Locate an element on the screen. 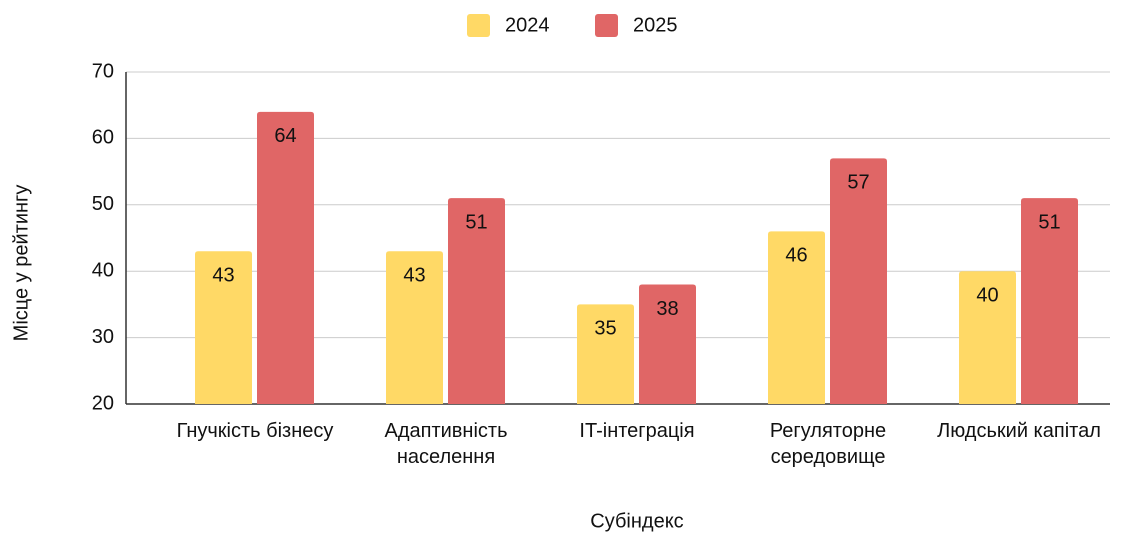 Image resolution: width=1134 pixels, height=533 pixels. legend-label: 2025 is located at coordinates (655, 25).